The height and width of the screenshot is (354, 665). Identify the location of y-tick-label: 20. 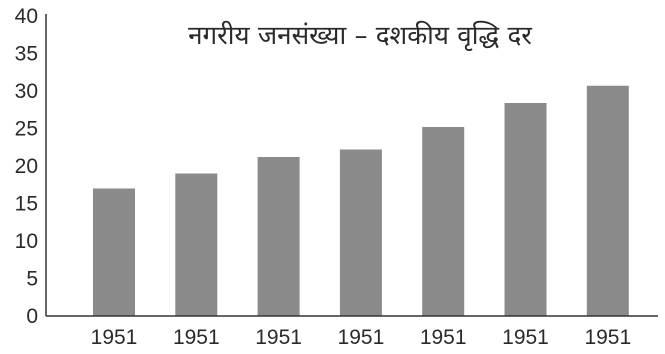
(26, 166).